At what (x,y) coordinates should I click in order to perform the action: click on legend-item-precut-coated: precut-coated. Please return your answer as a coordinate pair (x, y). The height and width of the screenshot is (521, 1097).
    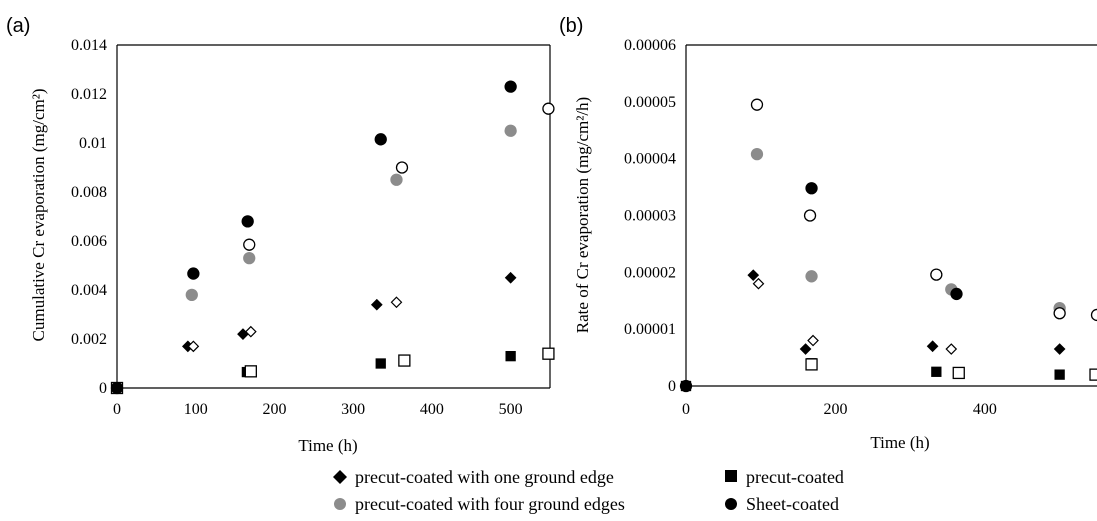
    Looking at the image, I should click on (784, 477).